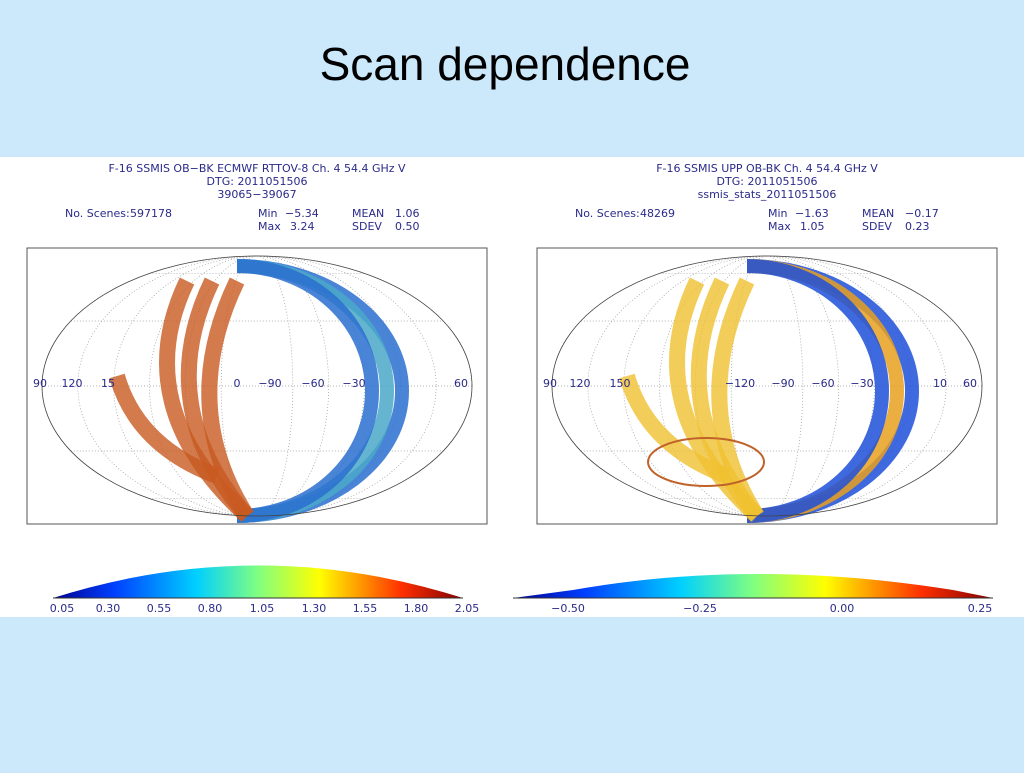  Describe the element at coordinates (657, 213) in the screenshot. I see `stat-text: 48269` at that location.